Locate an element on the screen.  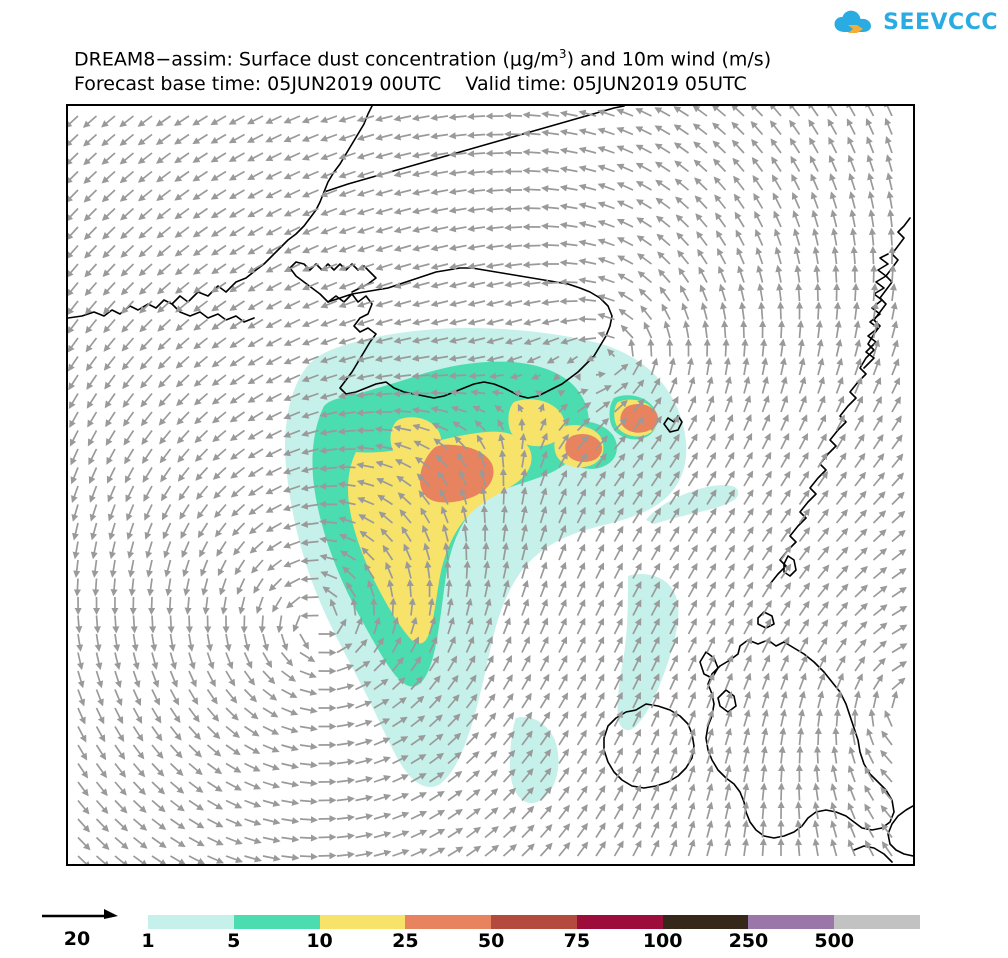
coastline-greenland-inlet is located at coordinates (213, 313).